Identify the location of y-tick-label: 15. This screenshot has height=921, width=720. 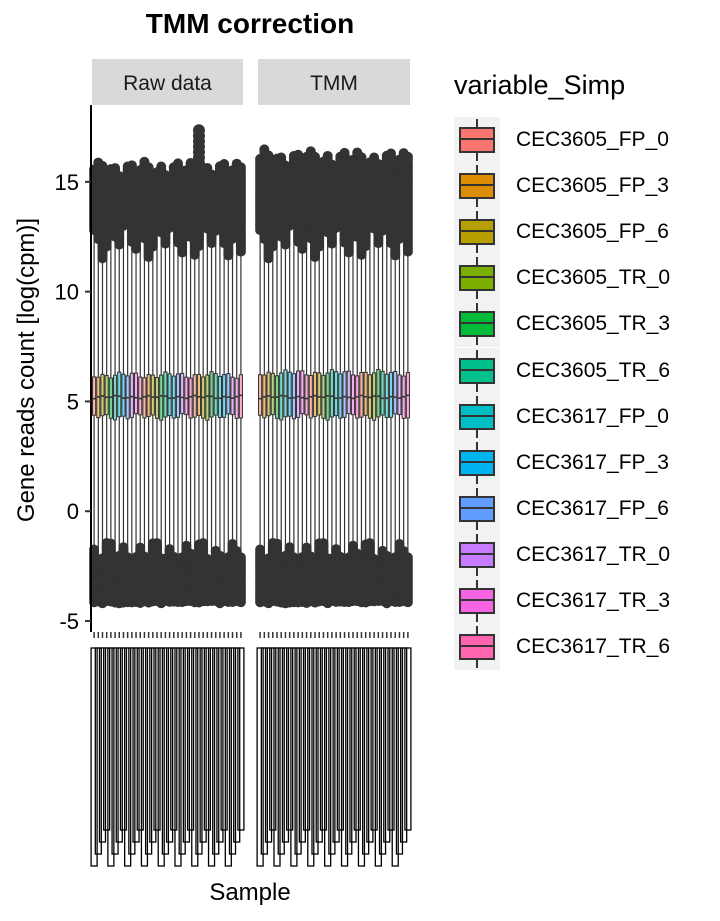
(67, 182).